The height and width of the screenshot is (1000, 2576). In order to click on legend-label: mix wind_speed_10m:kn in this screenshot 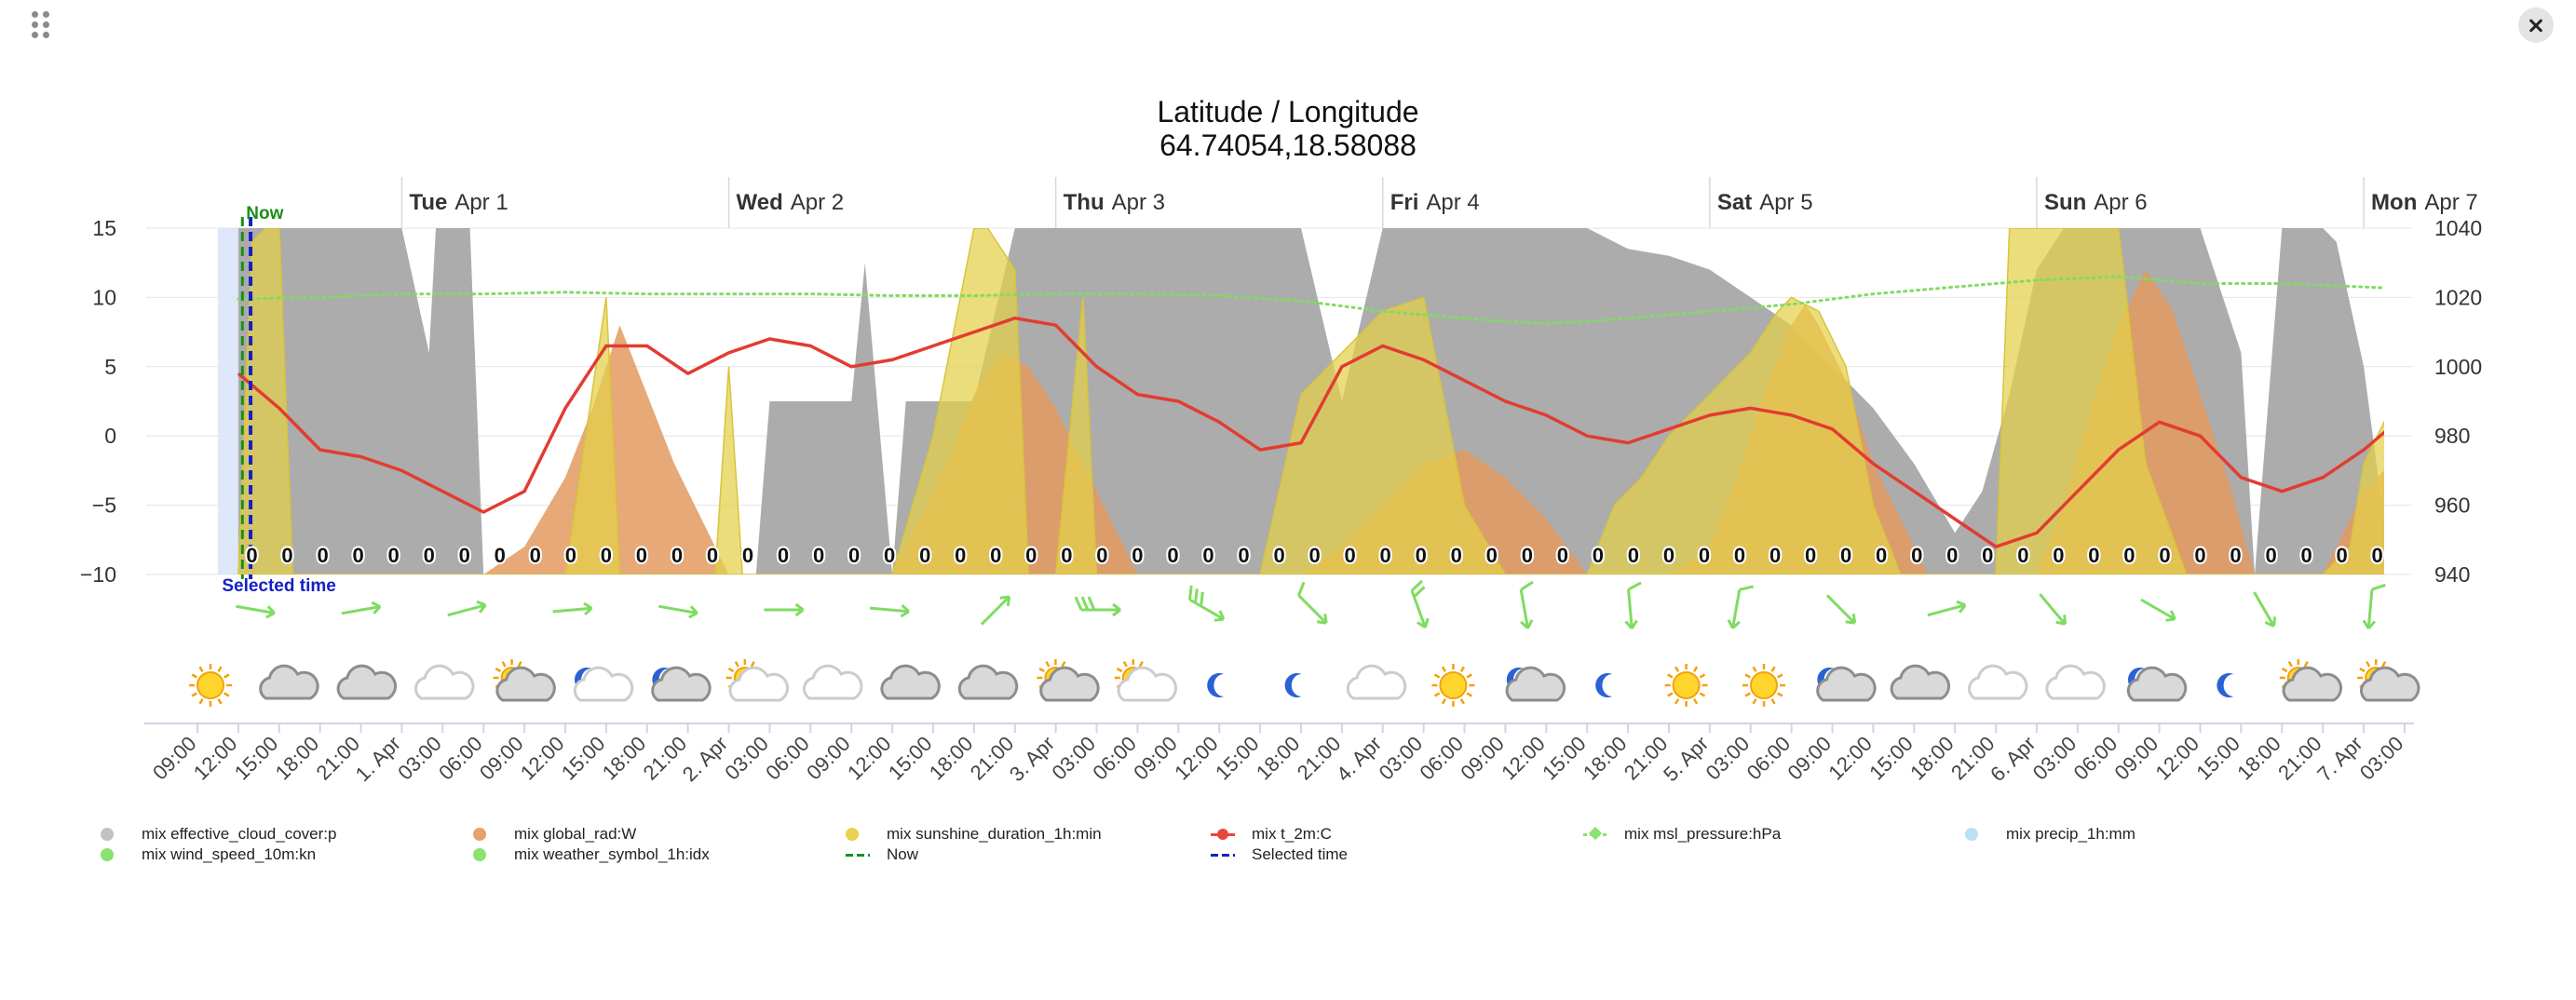, I will do `click(229, 854)`.